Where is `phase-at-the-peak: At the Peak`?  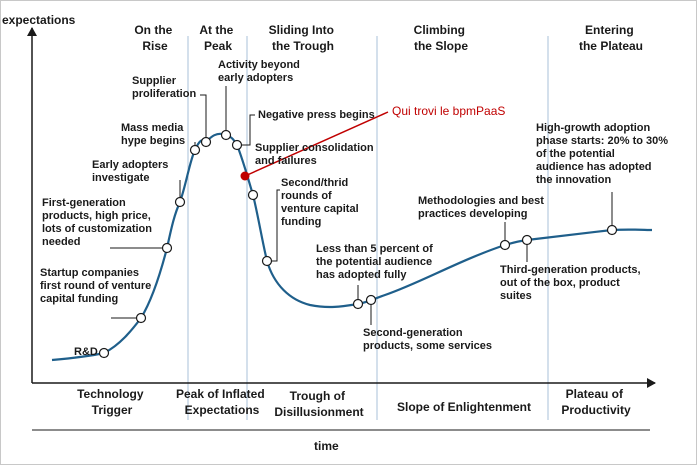
phase-at-the-peak: At the Peak is located at coordinates (217, 38).